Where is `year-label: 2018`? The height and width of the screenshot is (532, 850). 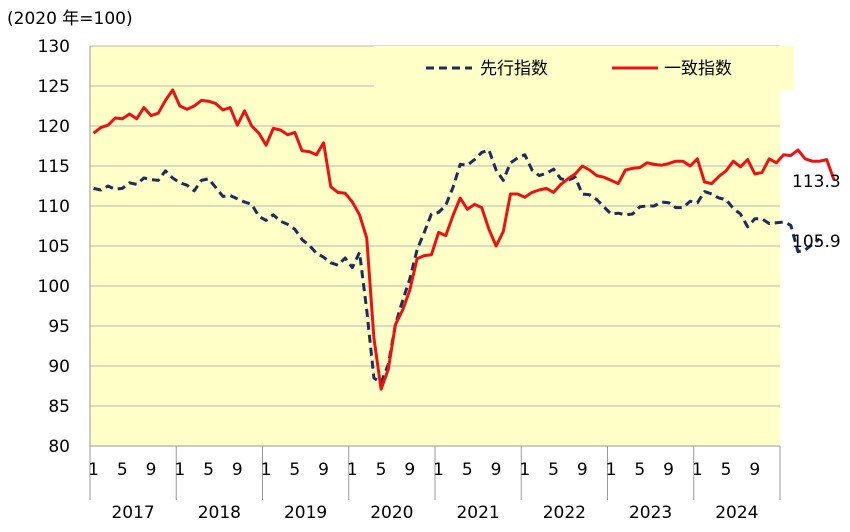
year-label: 2018 is located at coordinates (219, 513).